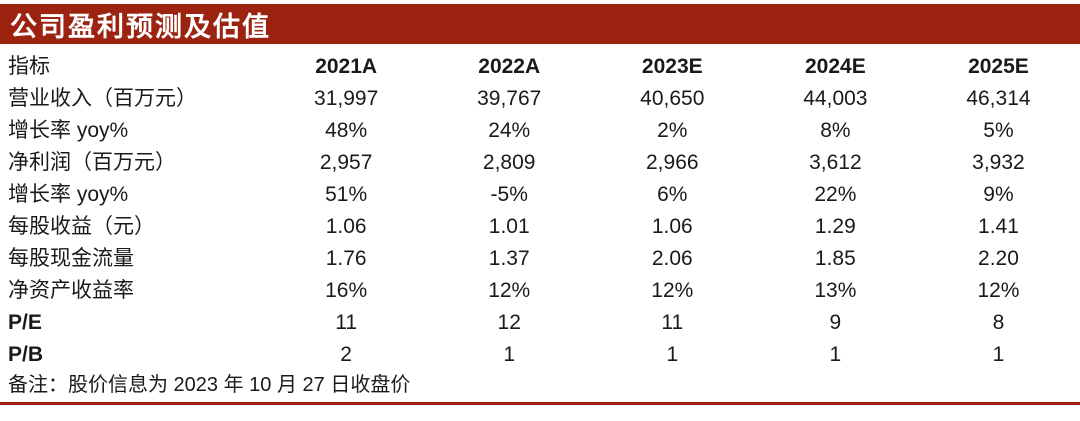 The width and height of the screenshot is (1080, 421). What do you see at coordinates (509, 194) in the screenshot?
I see `cell-value: -5%` at bounding box center [509, 194].